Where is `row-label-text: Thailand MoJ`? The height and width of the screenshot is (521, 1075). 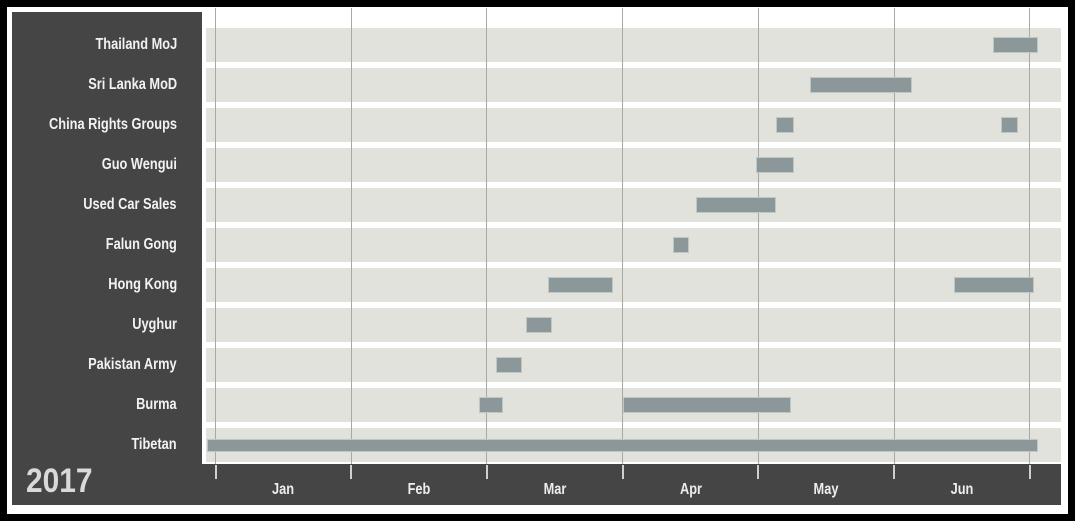 row-label-text: Thailand MoJ is located at coordinates (136, 44).